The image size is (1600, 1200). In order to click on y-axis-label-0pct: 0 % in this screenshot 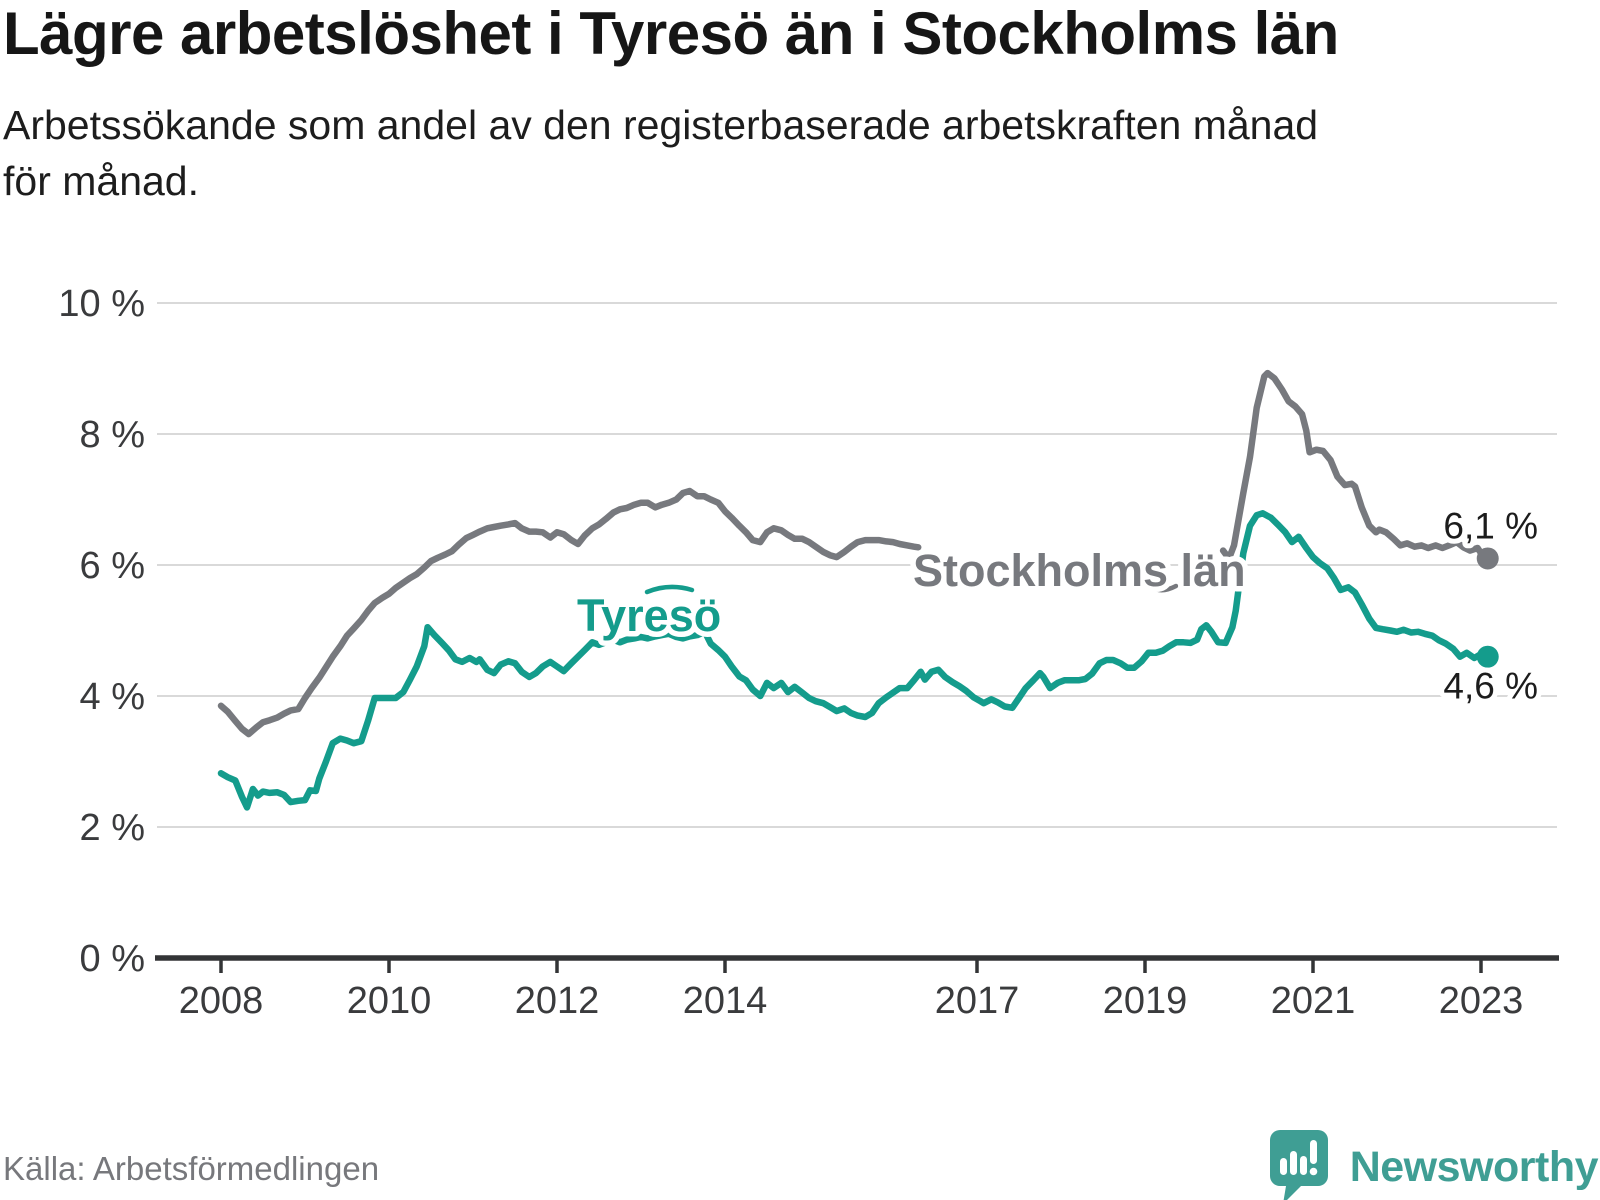, I will do `click(112, 959)`.